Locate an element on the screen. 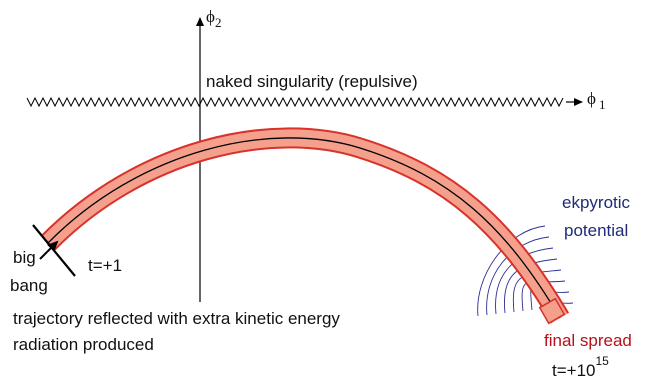 The image size is (666, 388). start-time-label: t=+1 is located at coordinates (105, 265).